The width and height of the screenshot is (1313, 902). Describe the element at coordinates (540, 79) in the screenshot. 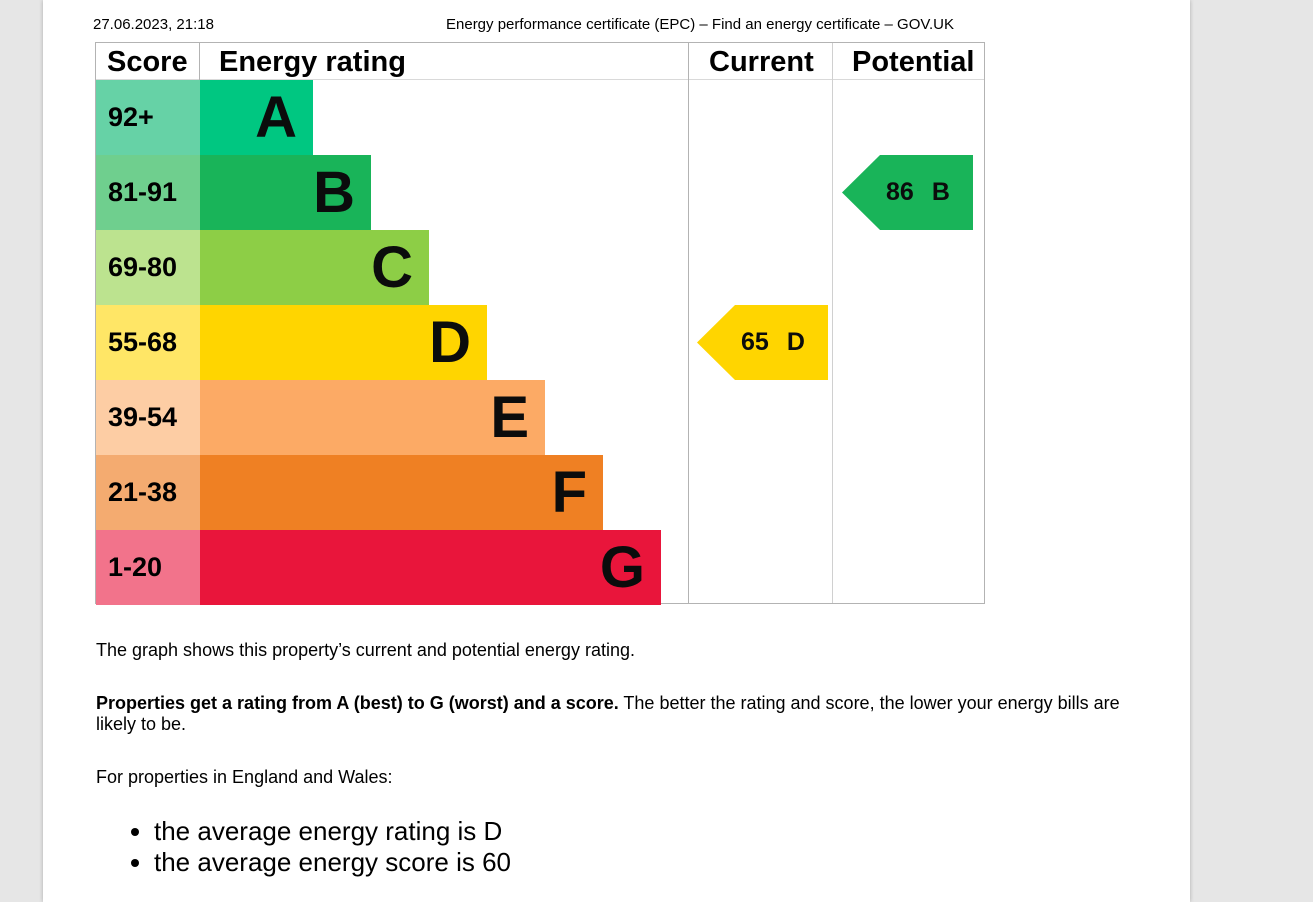

I see `header-divider` at that location.